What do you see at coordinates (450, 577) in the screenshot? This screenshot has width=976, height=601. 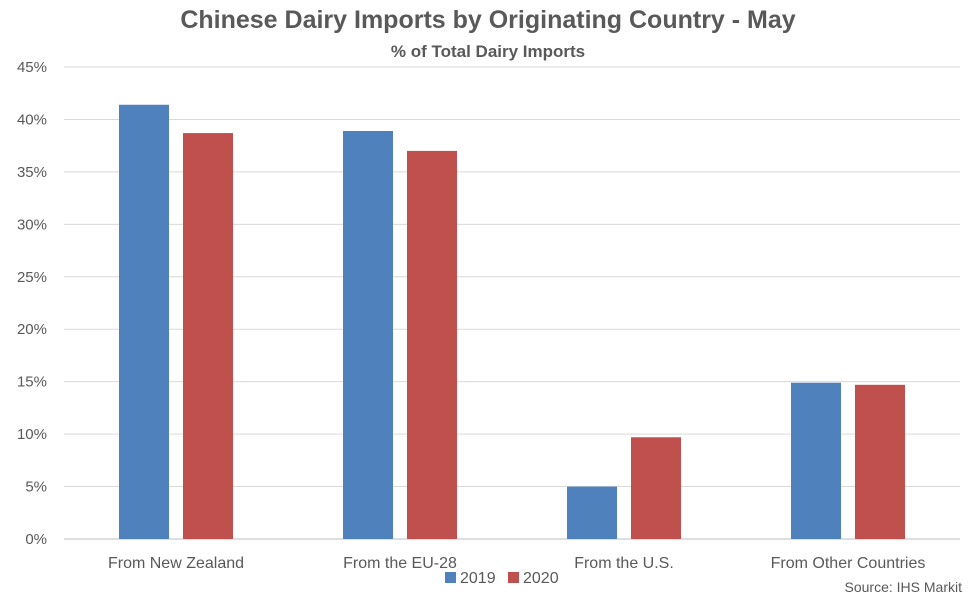 I see `legend-swatch-2019` at bounding box center [450, 577].